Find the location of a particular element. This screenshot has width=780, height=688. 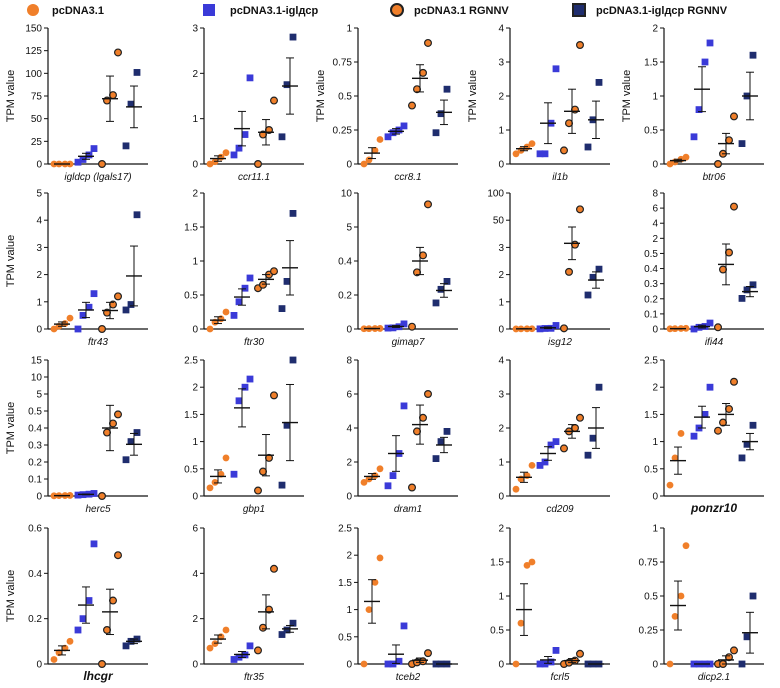

y-tick-label: 1.5 is located at coordinates (497, 563).